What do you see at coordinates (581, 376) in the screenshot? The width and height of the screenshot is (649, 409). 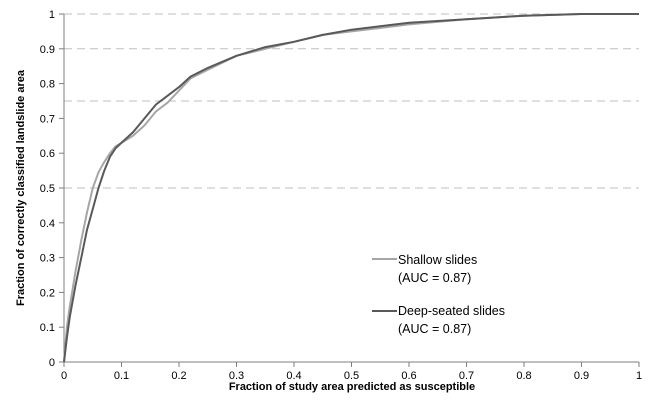 I see `x-tick-label: 0.9` at bounding box center [581, 376].